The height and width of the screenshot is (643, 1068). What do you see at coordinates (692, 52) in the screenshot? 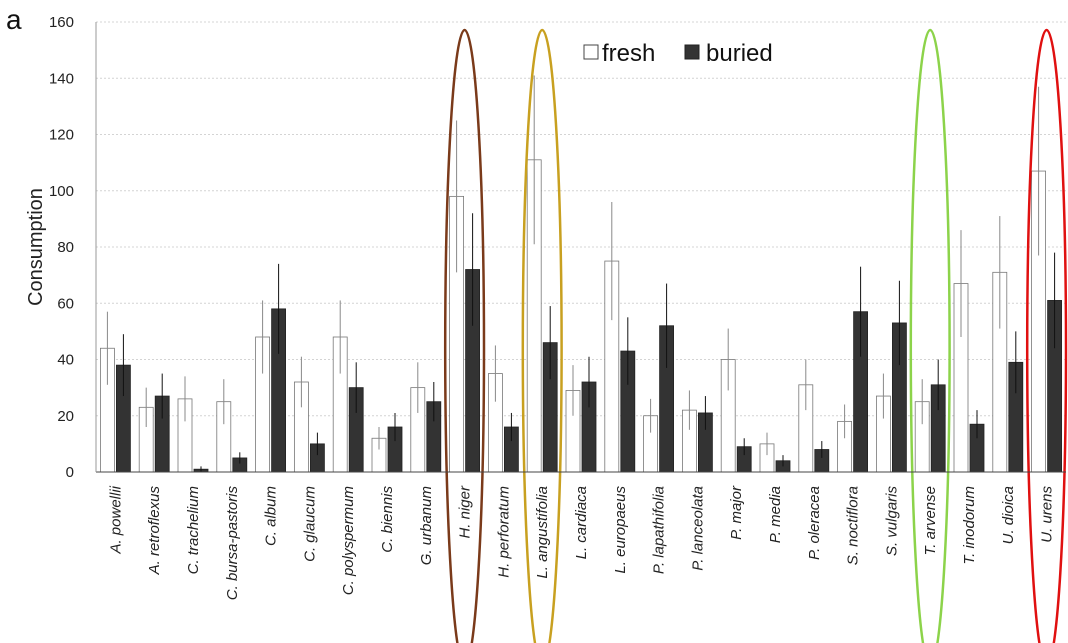
I see `legend-swatch-buried` at bounding box center [692, 52].